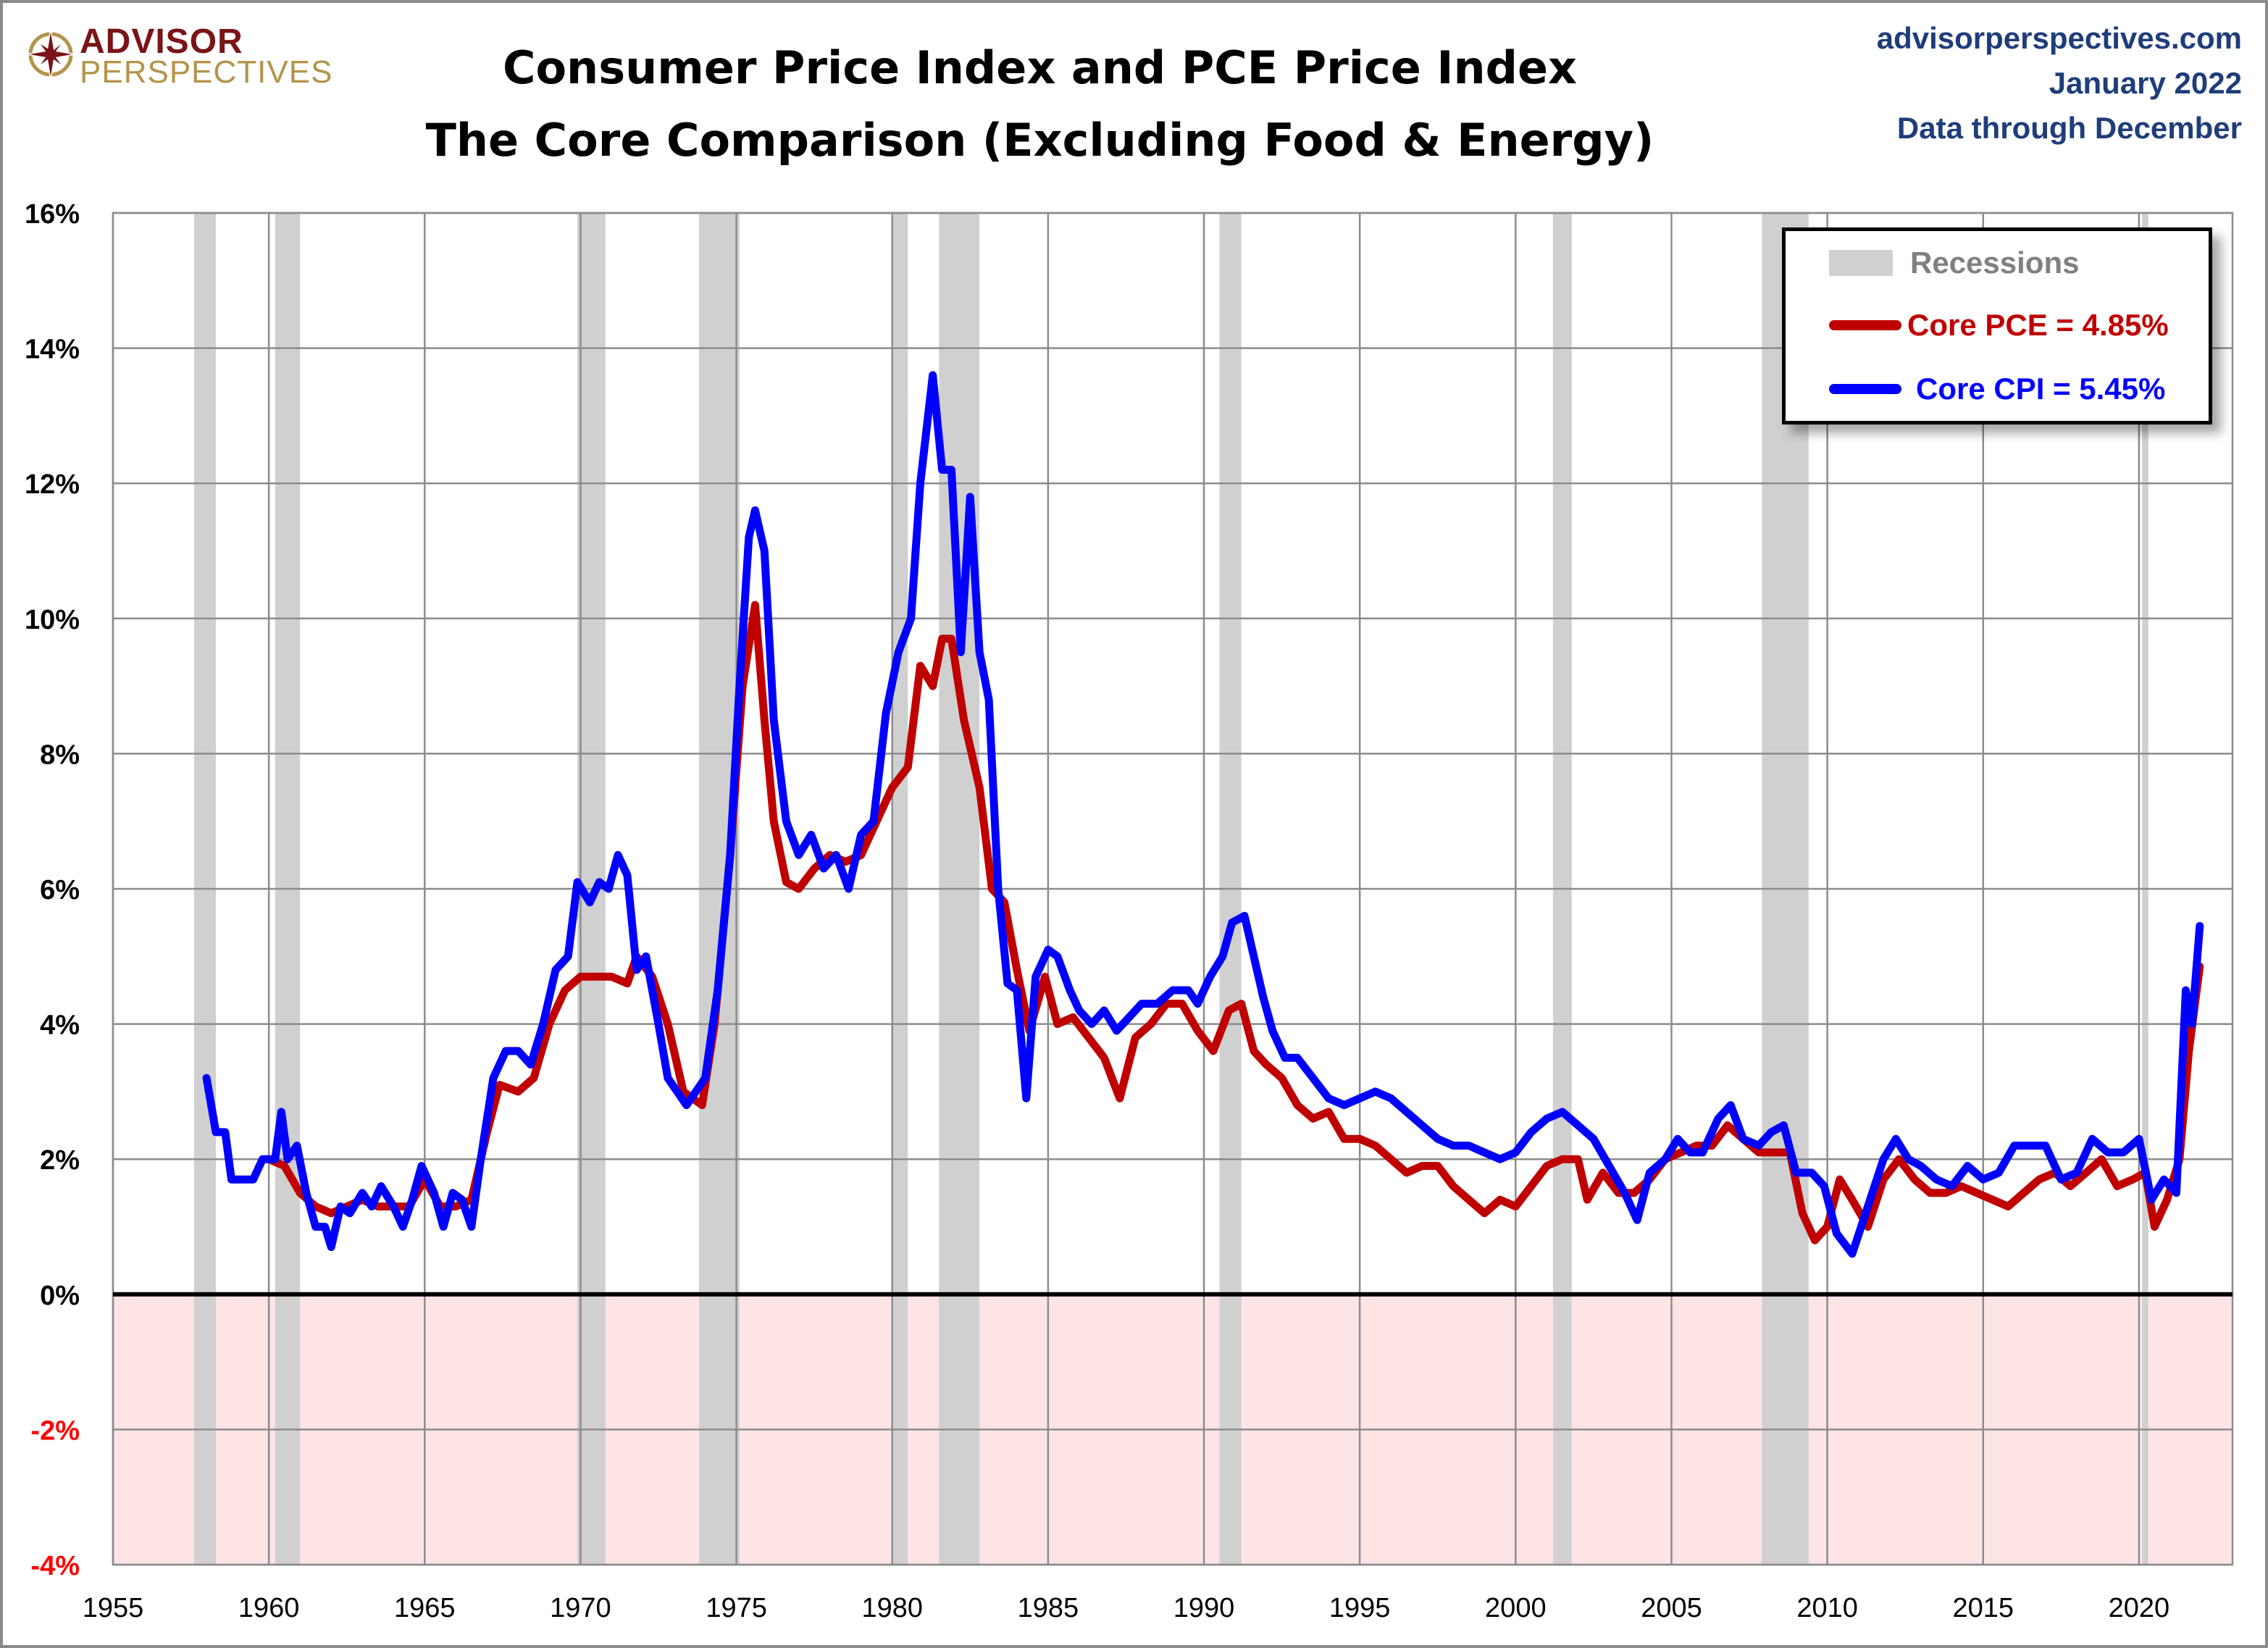  What do you see at coordinates (55, 1566) in the screenshot?
I see `y-tick-label: -4%` at bounding box center [55, 1566].